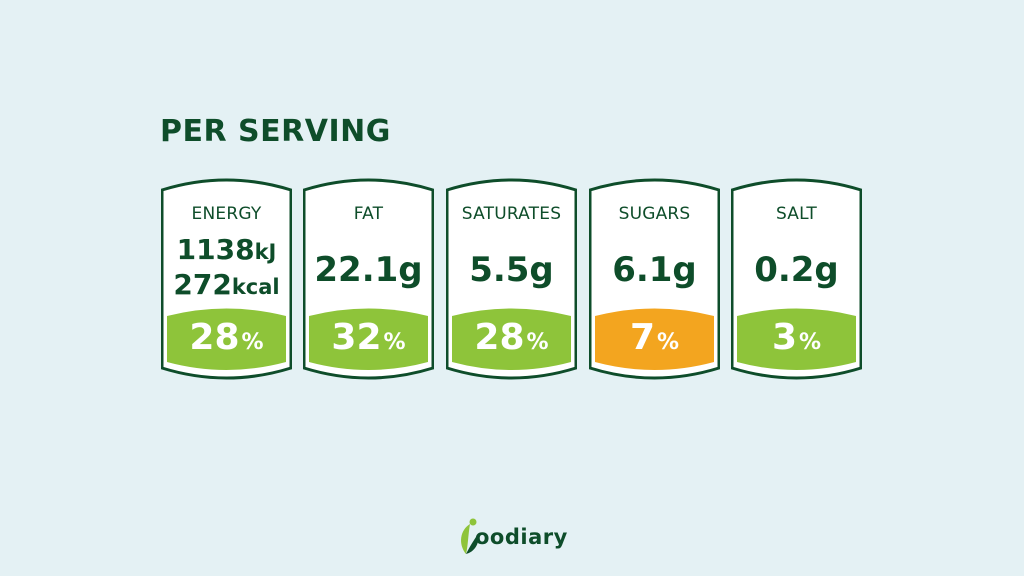  What do you see at coordinates (521, 537) in the screenshot?
I see `brand-name: oodiary` at bounding box center [521, 537].